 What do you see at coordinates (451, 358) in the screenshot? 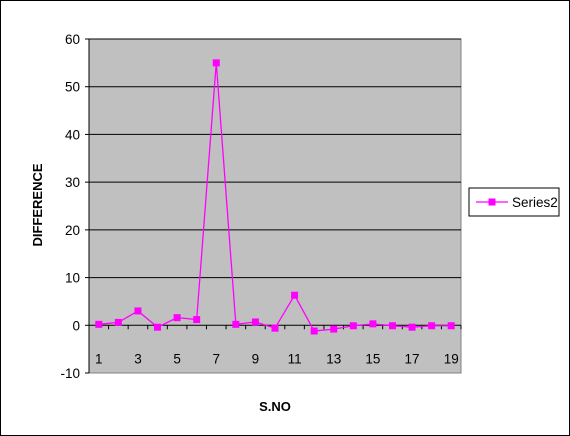
I see `x-tick-label: 19` at bounding box center [451, 358].